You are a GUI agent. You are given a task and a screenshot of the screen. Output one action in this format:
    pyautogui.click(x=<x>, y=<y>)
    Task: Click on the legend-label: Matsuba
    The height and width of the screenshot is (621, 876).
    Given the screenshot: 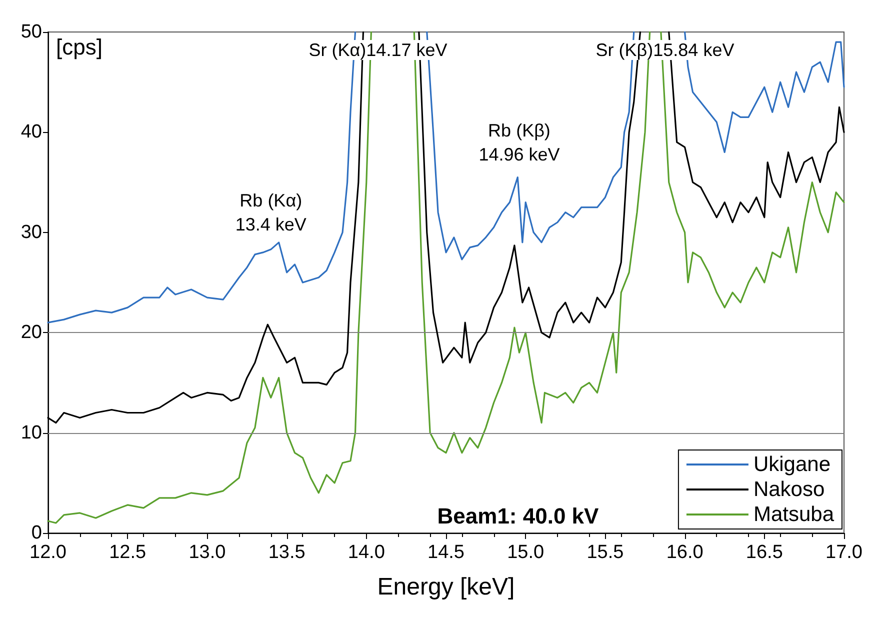 What is the action you would take?
    pyautogui.click(x=793, y=514)
    